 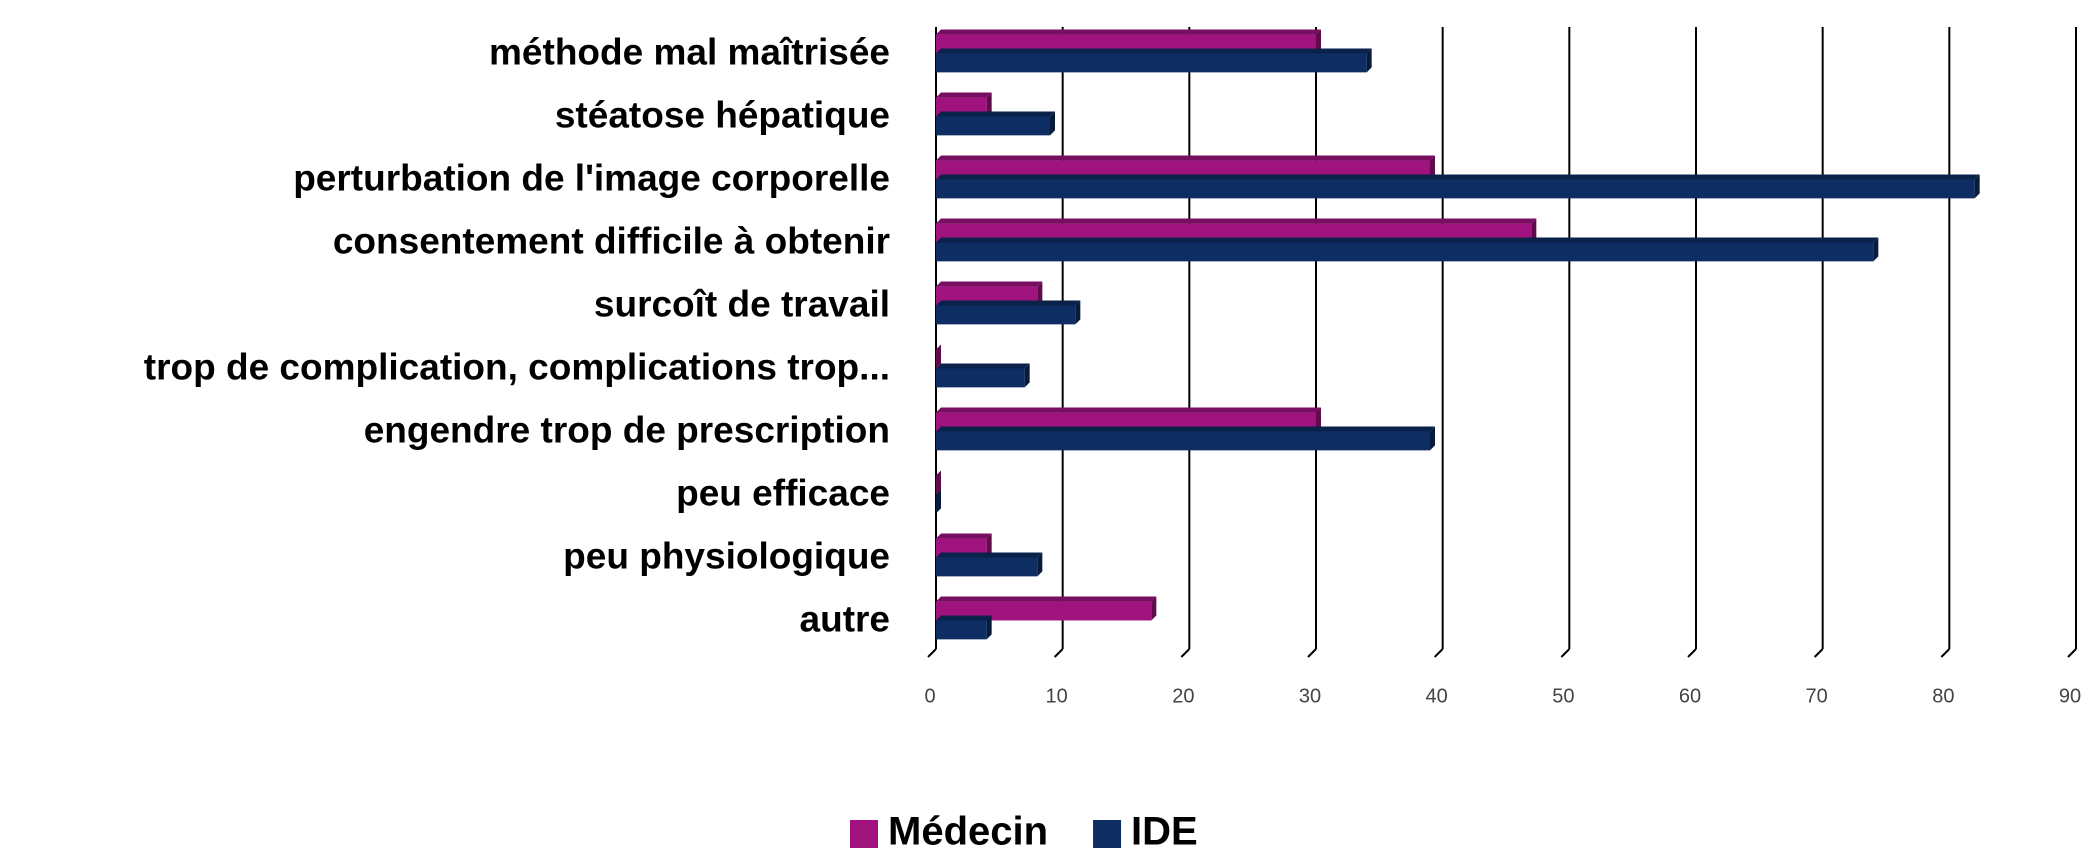 What do you see at coordinates (1310, 696) in the screenshot?
I see `x-tick-label: 30` at bounding box center [1310, 696].